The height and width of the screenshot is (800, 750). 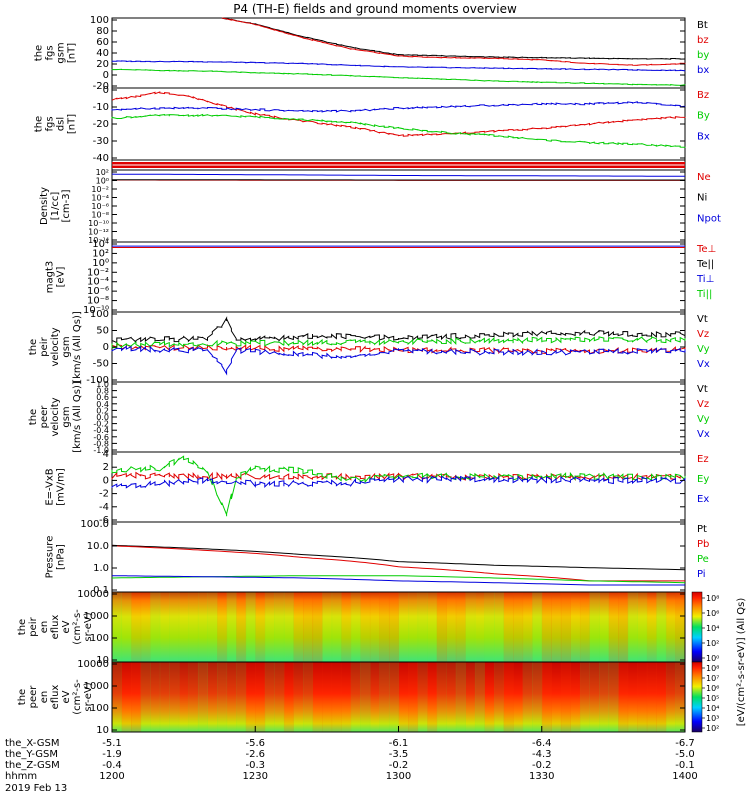 What do you see at coordinates (542, 765) in the screenshot?
I see `x-tick-value: -0.2` at bounding box center [542, 765].